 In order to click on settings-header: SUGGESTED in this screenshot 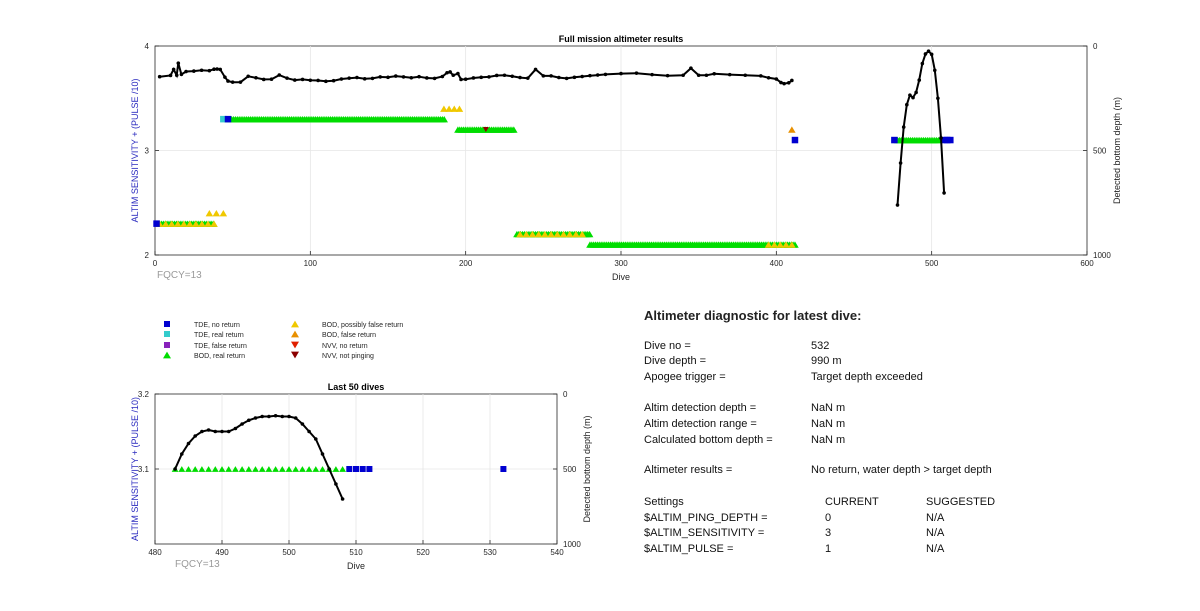, I will do `click(961, 502)`.